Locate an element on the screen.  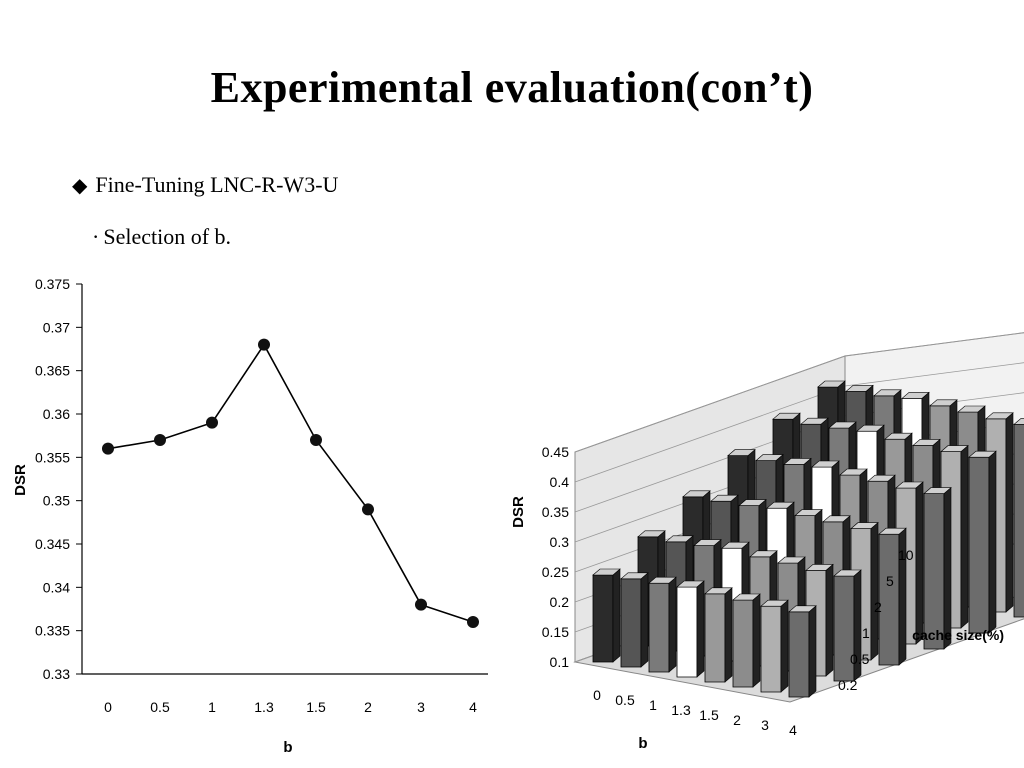
y-tick-label: 0.3 is located at coordinates (560, 542).